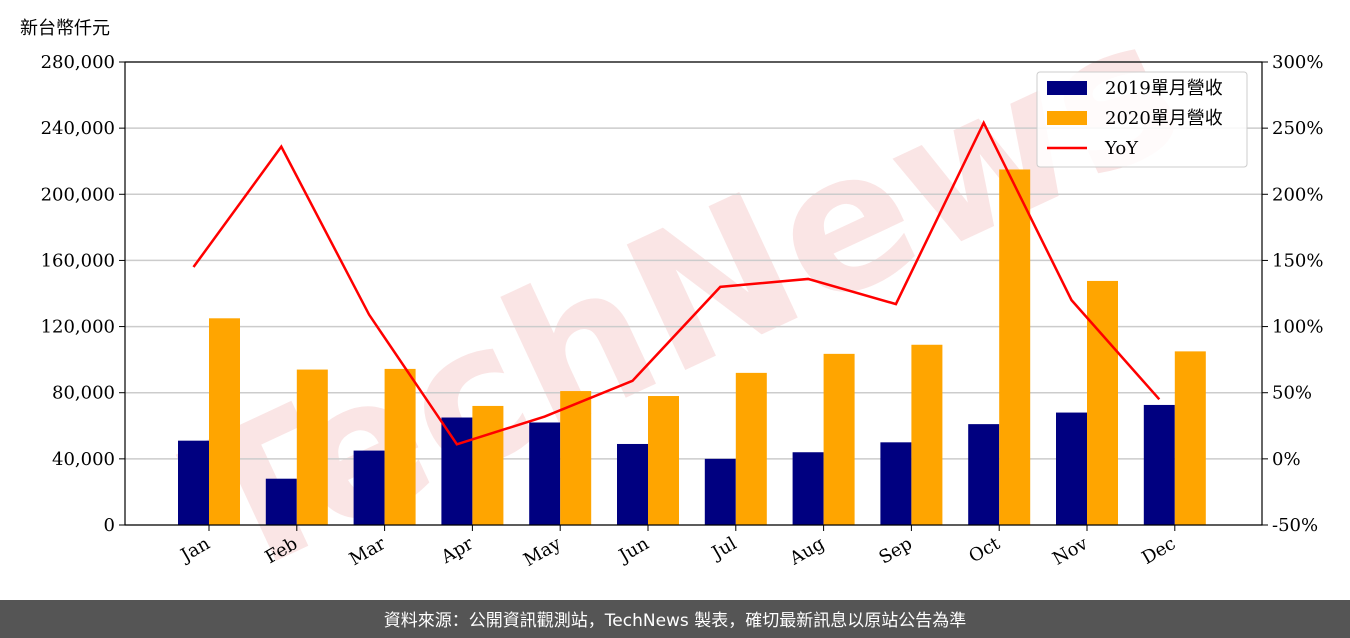  Describe the element at coordinates (83, 393) in the screenshot. I see `y-tick-label: 80,000` at that location.